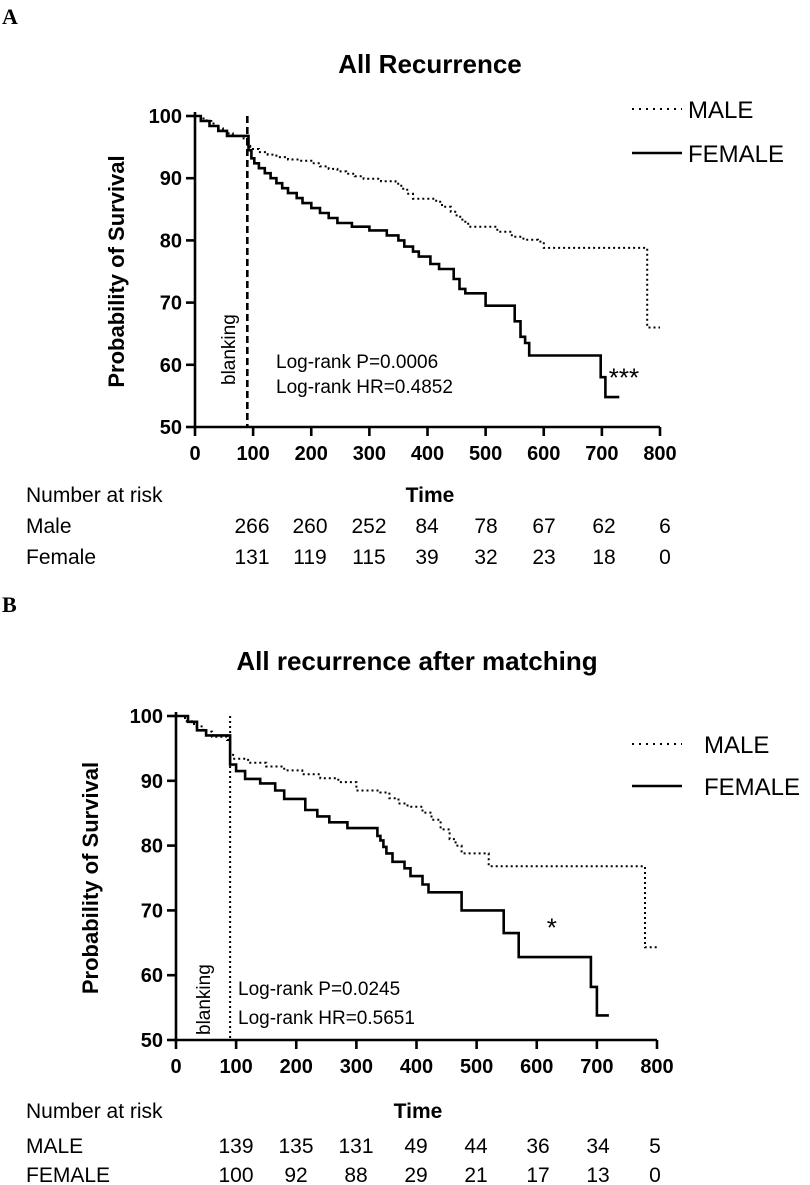 The height and width of the screenshot is (1185, 810). I want to click on panel-b-xtick-label: 800, so click(656, 1067).